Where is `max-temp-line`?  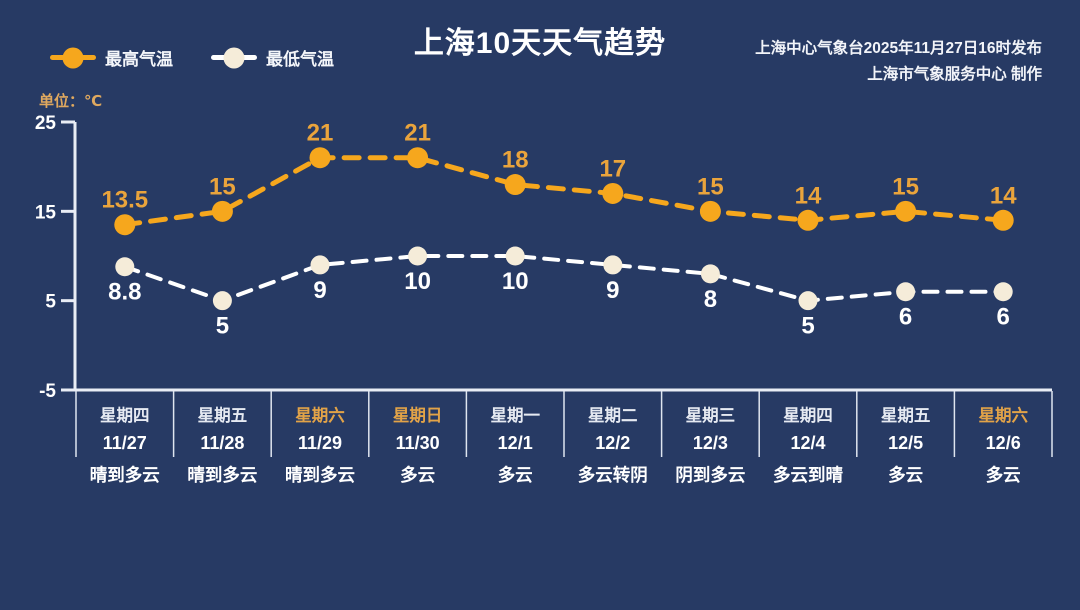
max-temp-line is located at coordinates (564, 191).